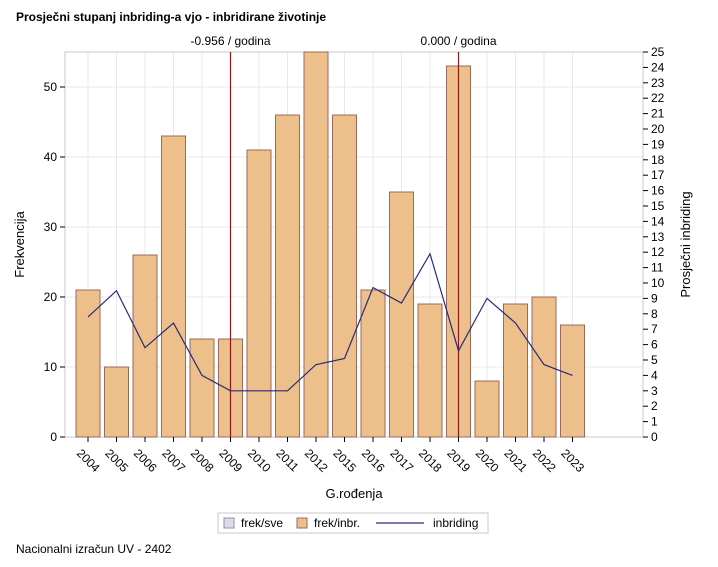  I want to click on y-tick-label: 0, so click(53, 437).